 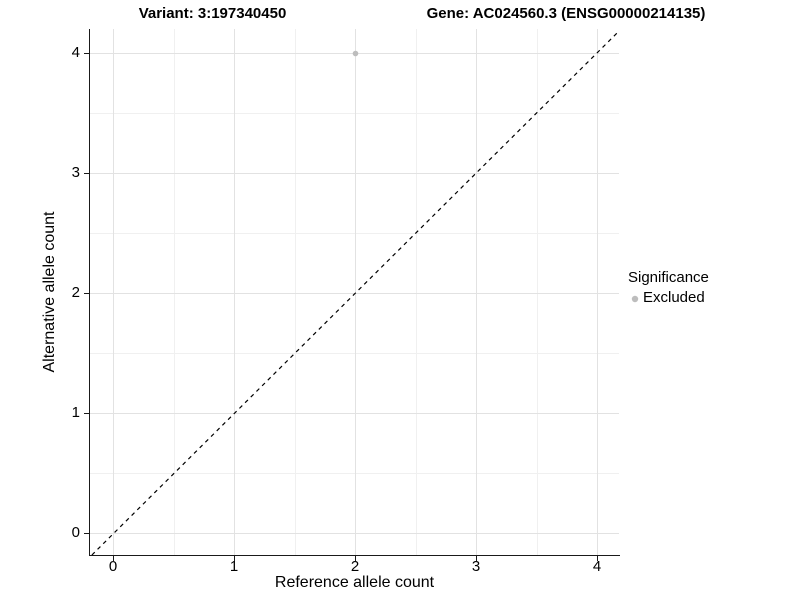 What do you see at coordinates (75, 532) in the screenshot?
I see `y-tick-label-0: 0` at bounding box center [75, 532].